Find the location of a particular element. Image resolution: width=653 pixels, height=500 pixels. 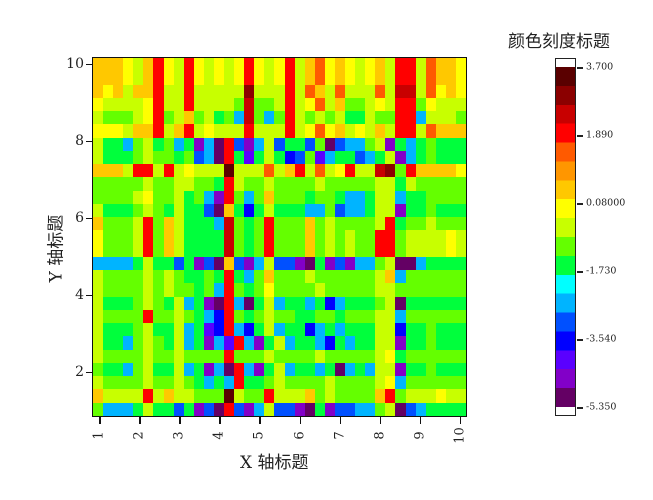

y-tick-label: 4 is located at coordinates (79, 294).